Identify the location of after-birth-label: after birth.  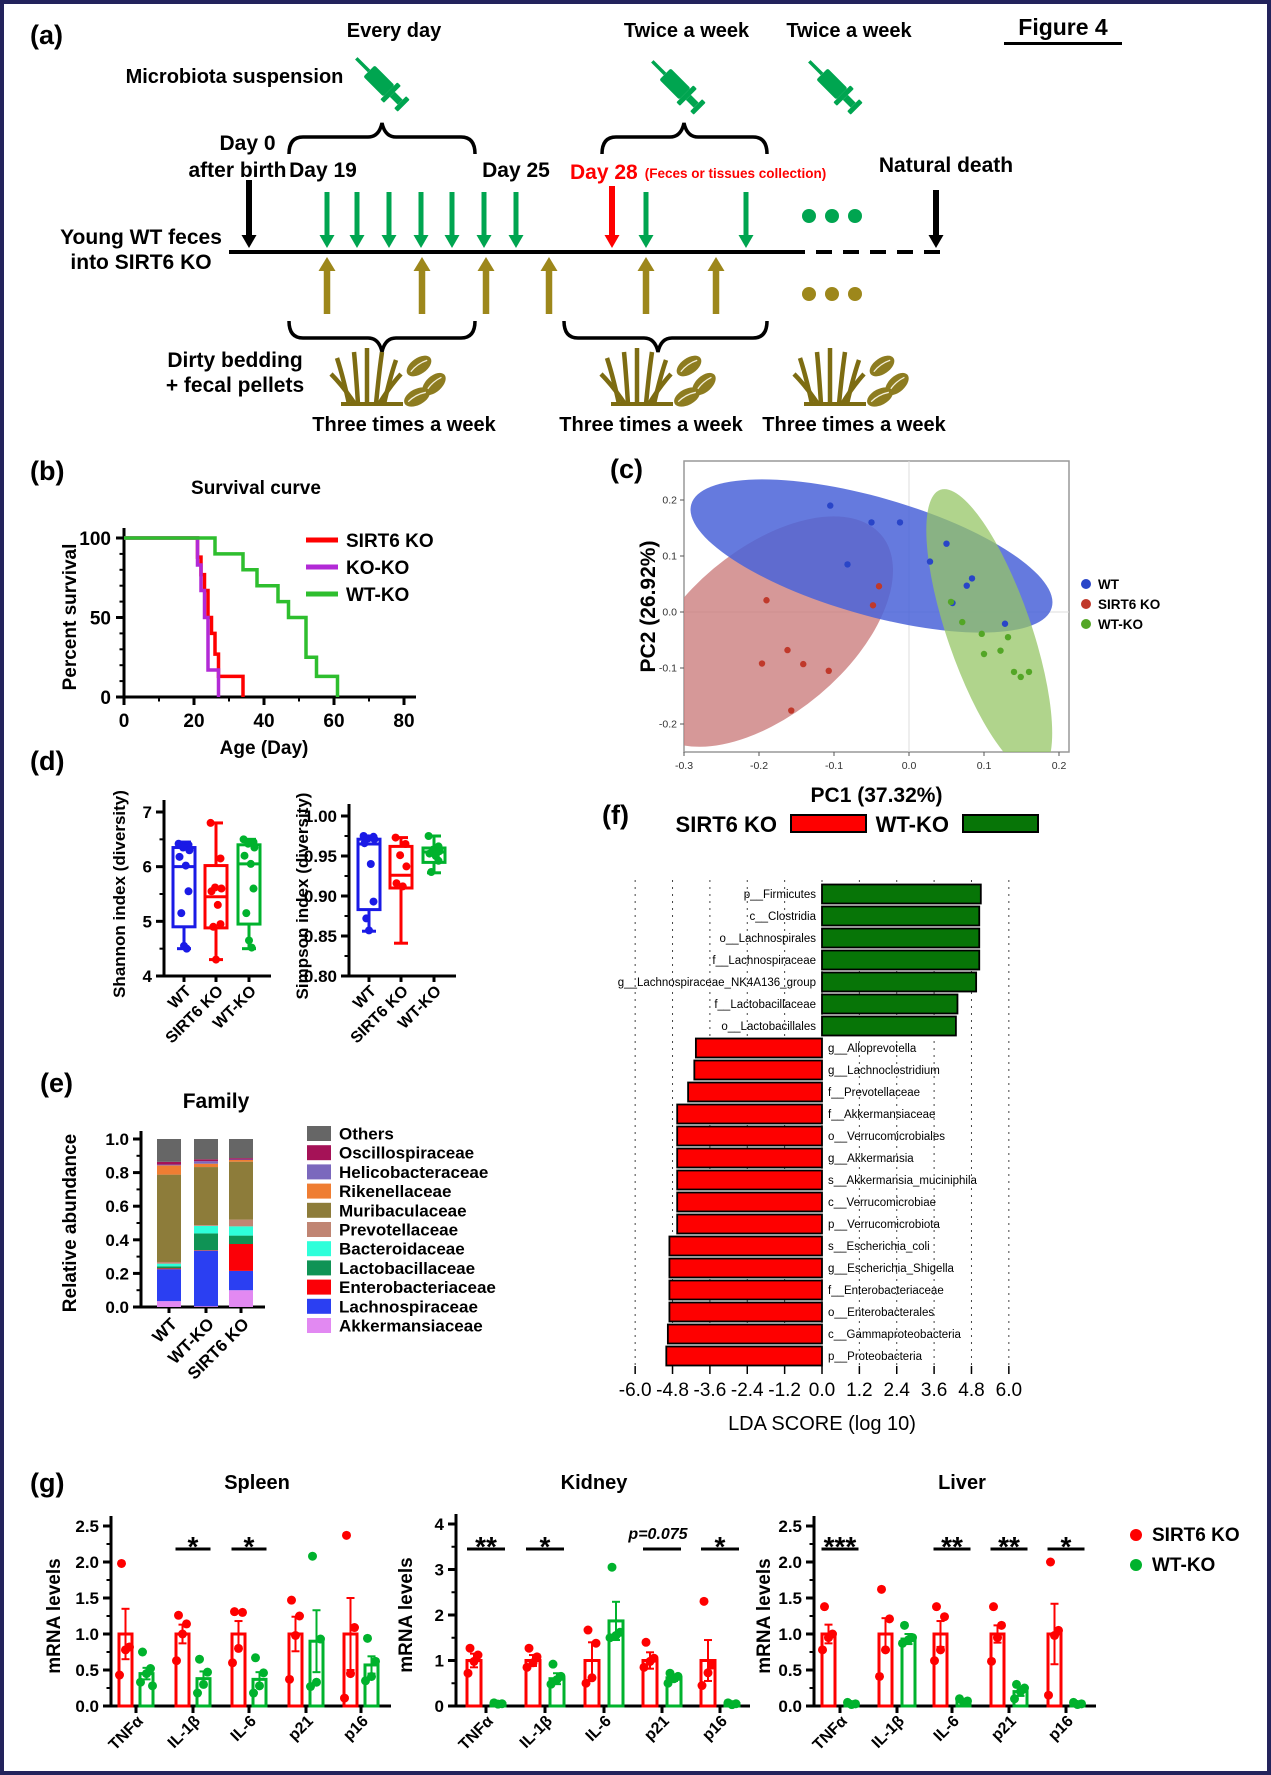
(237, 170).